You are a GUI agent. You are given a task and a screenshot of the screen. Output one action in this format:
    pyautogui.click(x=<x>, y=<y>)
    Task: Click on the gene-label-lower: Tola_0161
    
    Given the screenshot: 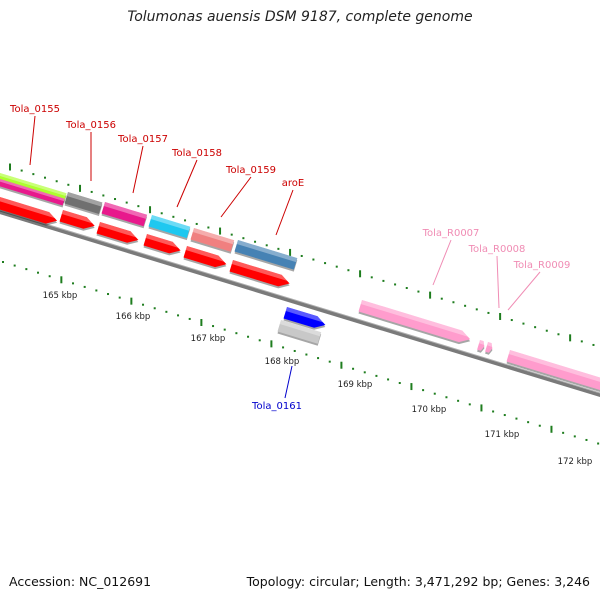 What is the action you would take?
    pyautogui.click(x=276, y=406)
    